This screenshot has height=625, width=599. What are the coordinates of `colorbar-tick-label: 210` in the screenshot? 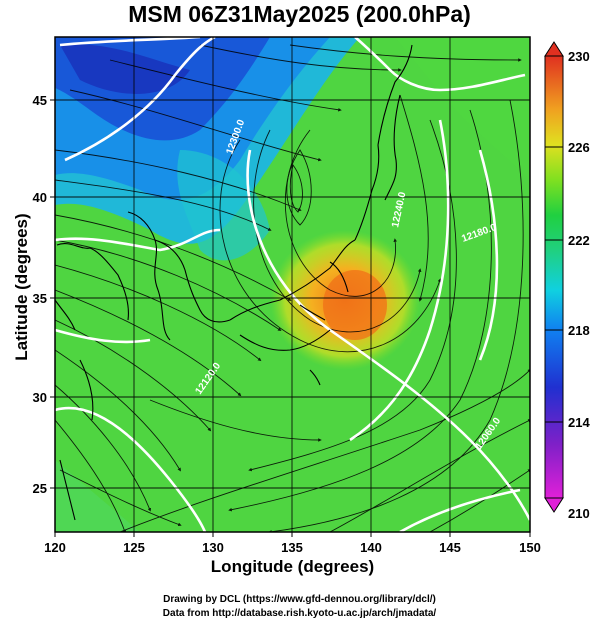 It's located at (579, 513).